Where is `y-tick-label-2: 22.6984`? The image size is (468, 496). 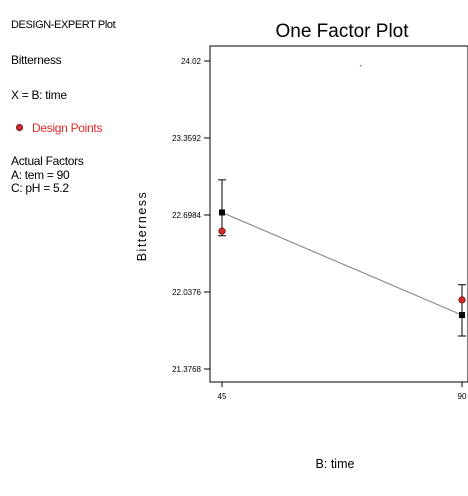
y-tick-label-2: 22.6984 is located at coordinates (186, 215).